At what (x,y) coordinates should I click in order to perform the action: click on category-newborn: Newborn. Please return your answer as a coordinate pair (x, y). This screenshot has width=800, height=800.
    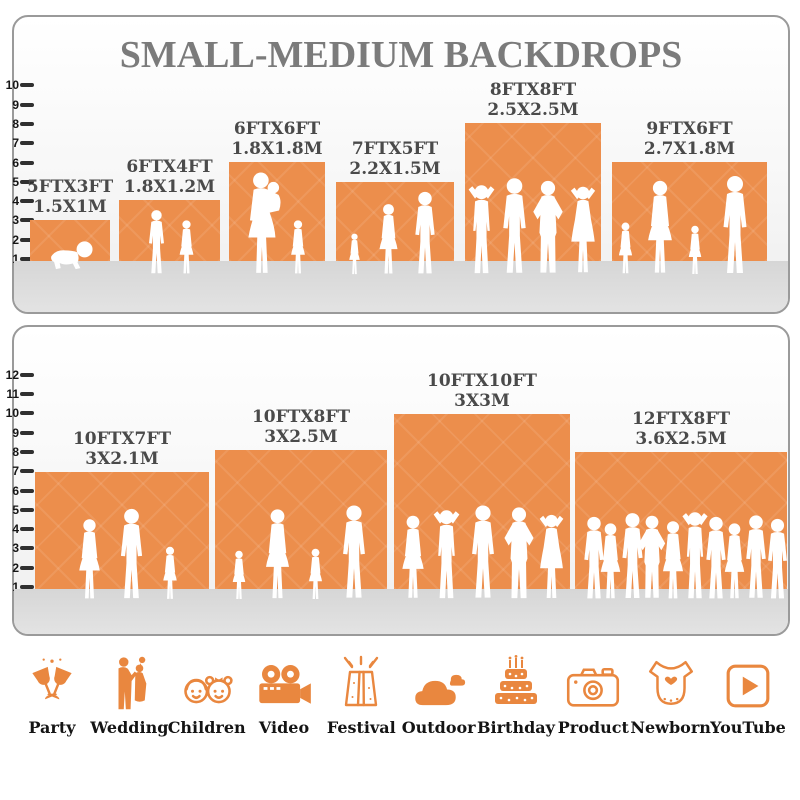
    Looking at the image, I should click on (670, 694).